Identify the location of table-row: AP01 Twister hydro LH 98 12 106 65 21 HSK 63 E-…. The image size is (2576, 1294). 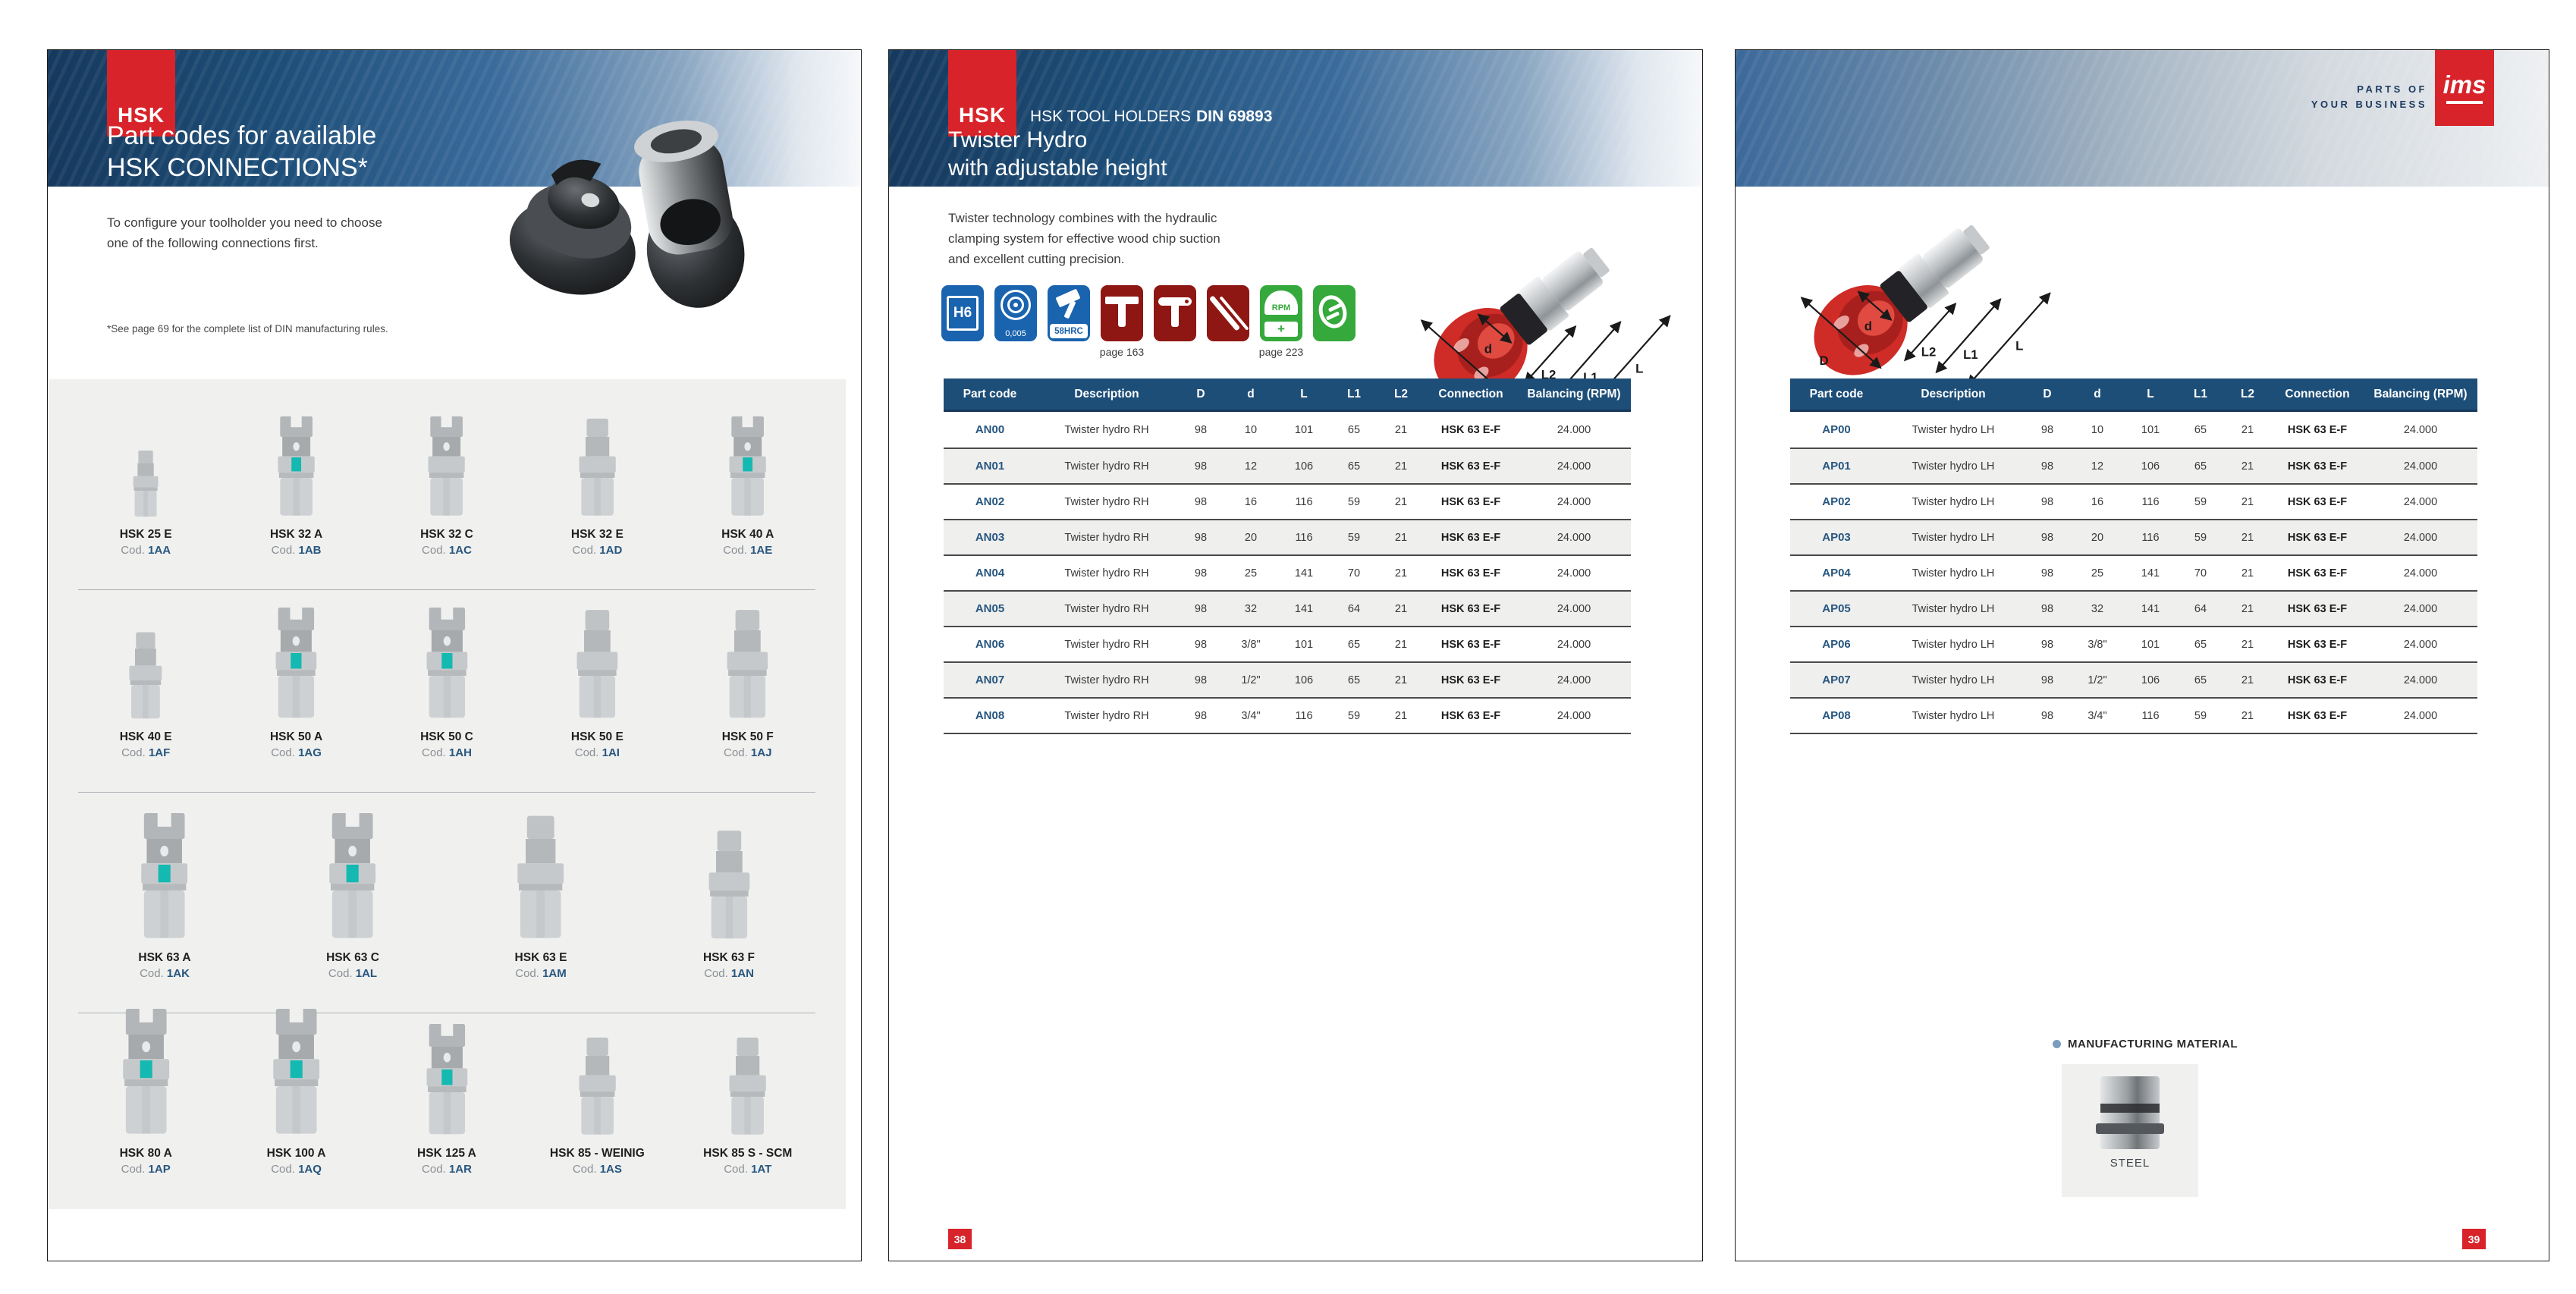
(2133, 465).